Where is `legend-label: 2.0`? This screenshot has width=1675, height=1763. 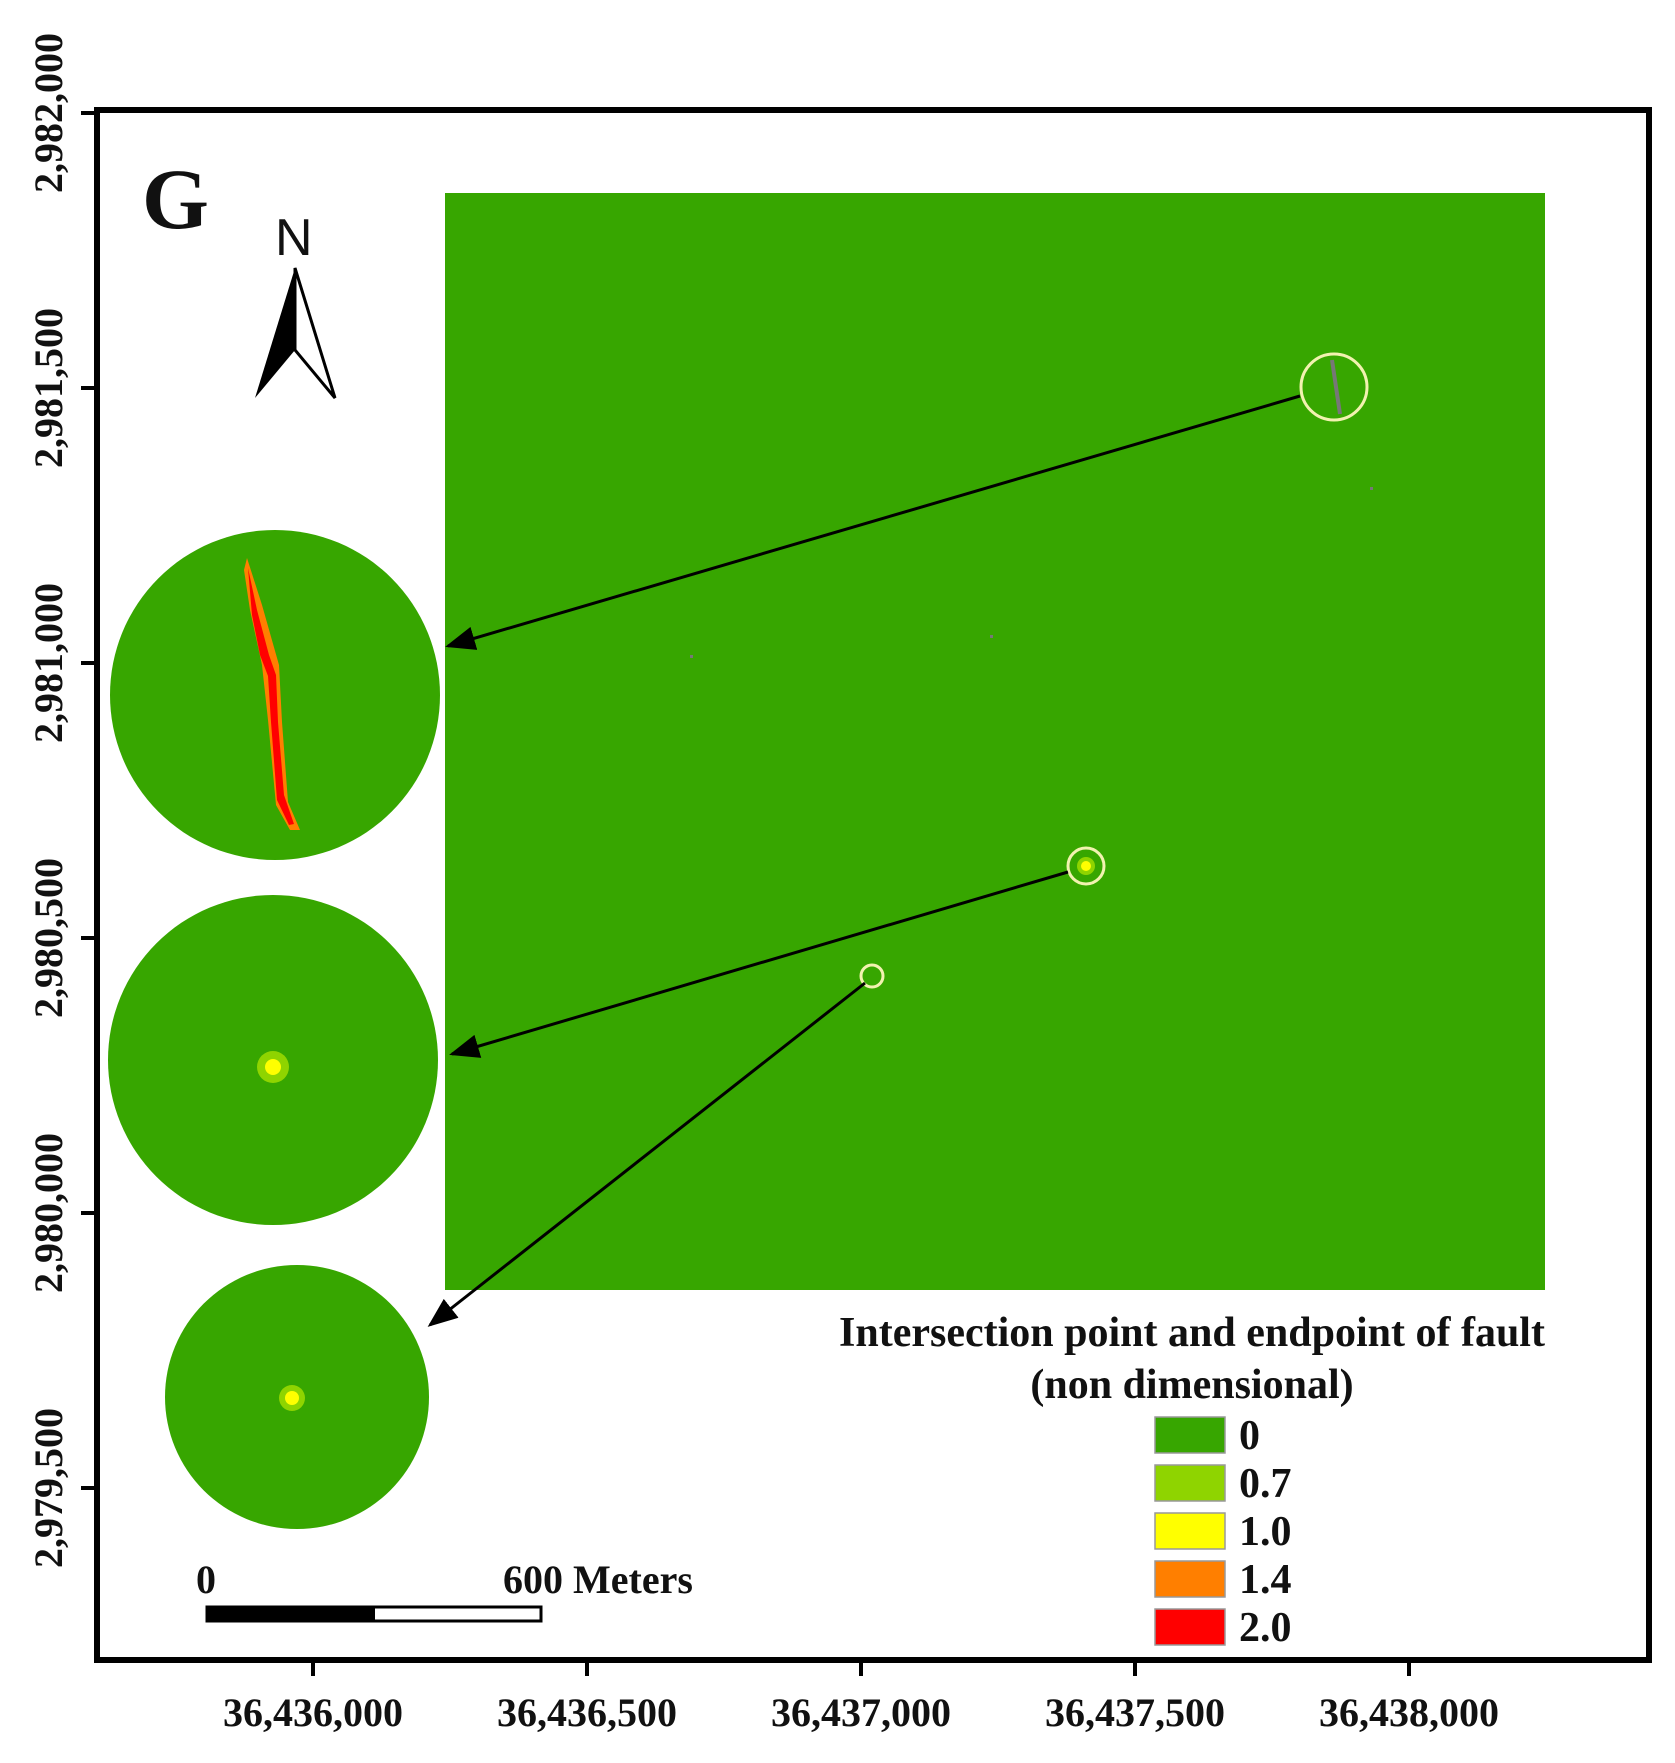
legend-label: 2.0 is located at coordinates (1265, 1628).